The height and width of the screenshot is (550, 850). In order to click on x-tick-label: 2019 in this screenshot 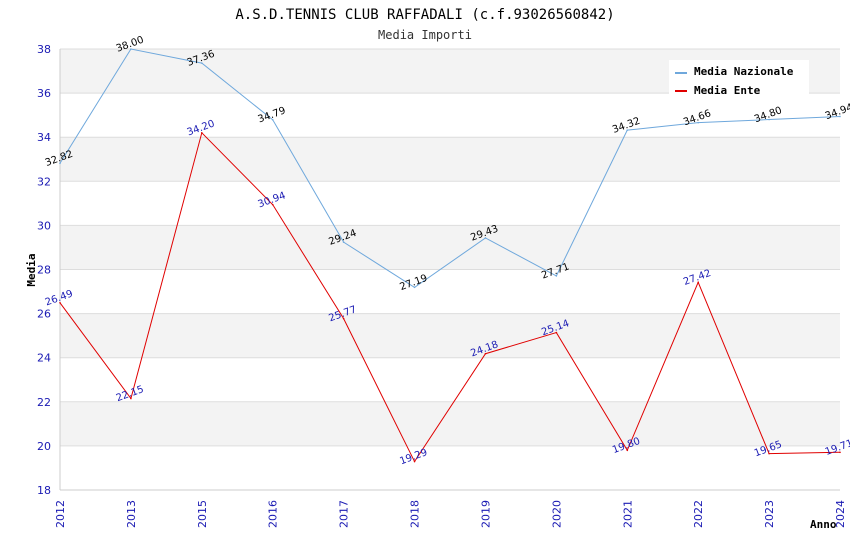, I will do `click(485, 514)`.